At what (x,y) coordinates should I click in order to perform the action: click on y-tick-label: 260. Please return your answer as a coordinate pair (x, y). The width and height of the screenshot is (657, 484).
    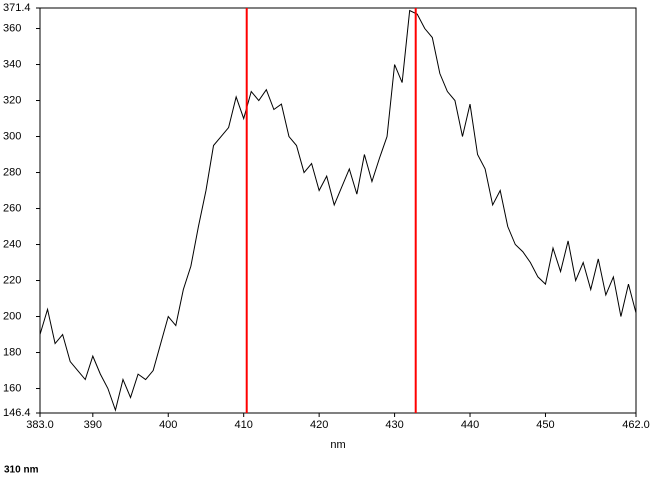
    Looking at the image, I should click on (12, 208).